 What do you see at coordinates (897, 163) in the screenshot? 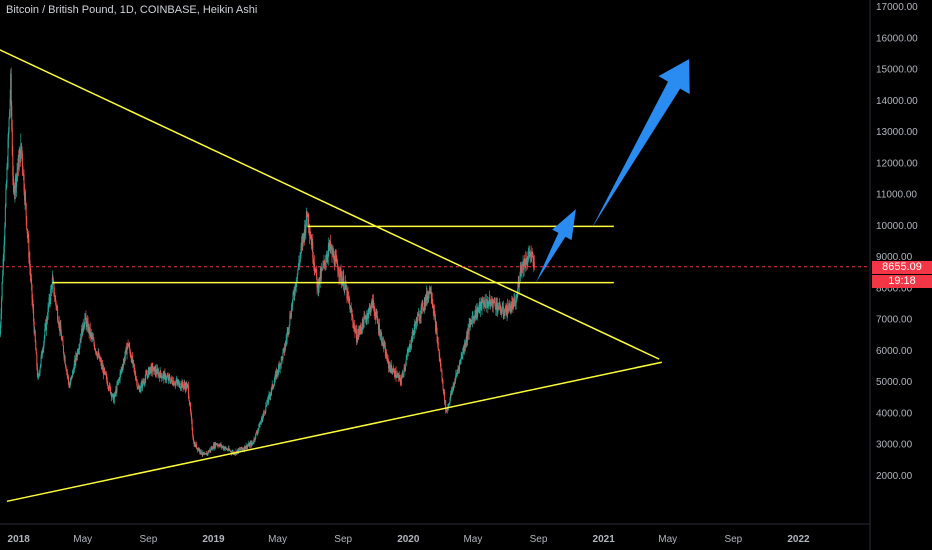
I see `y-tick-label: 12000.00` at bounding box center [897, 163].